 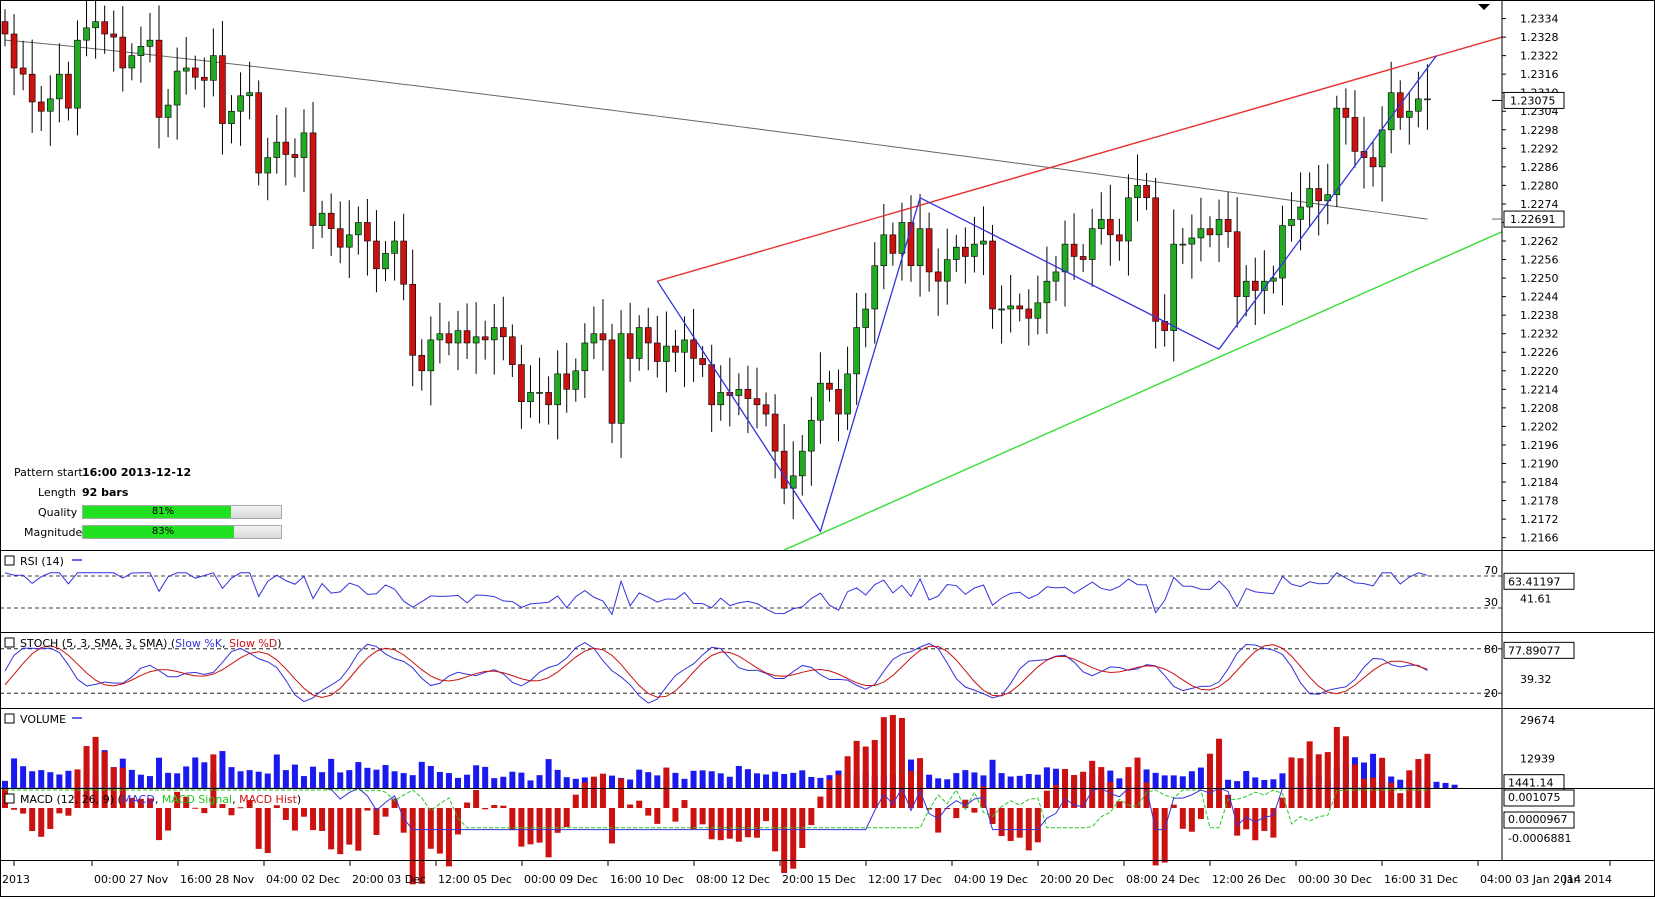 I want to click on y-tick-label: 1.2178, so click(x=1539, y=501).